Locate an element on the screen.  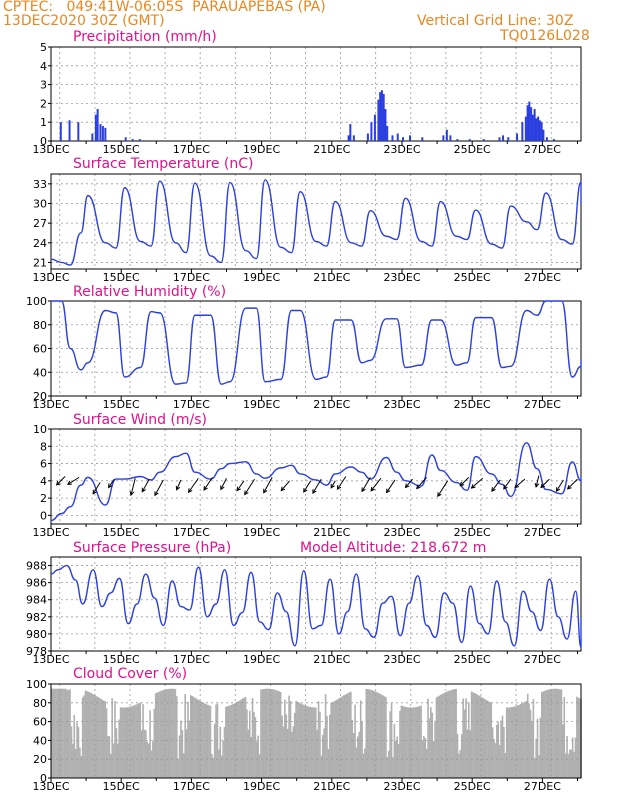
x-tick-label: 25DEC is located at coordinates (472, 659).